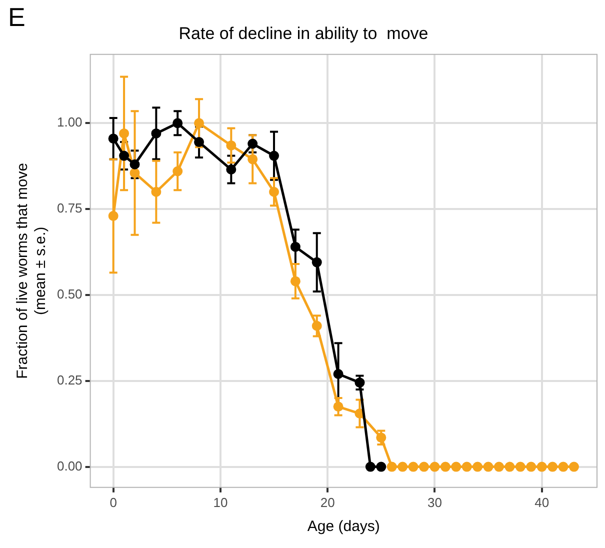 Image resolution: width=605 pixels, height=548 pixels. What do you see at coordinates (32, 270) in the screenshot?
I see `y-axis-title: Fraction of live worms that move (mean ± s.e.)` at bounding box center [32, 270].